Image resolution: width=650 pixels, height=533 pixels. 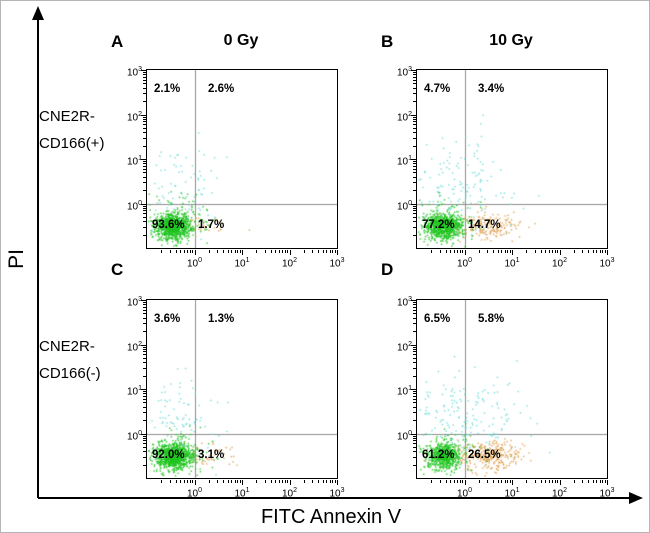 What do you see at coordinates (72, 143) in the screenshot?
I see `row-label-line2: CD166(+)` at bounding box center [72, 143].